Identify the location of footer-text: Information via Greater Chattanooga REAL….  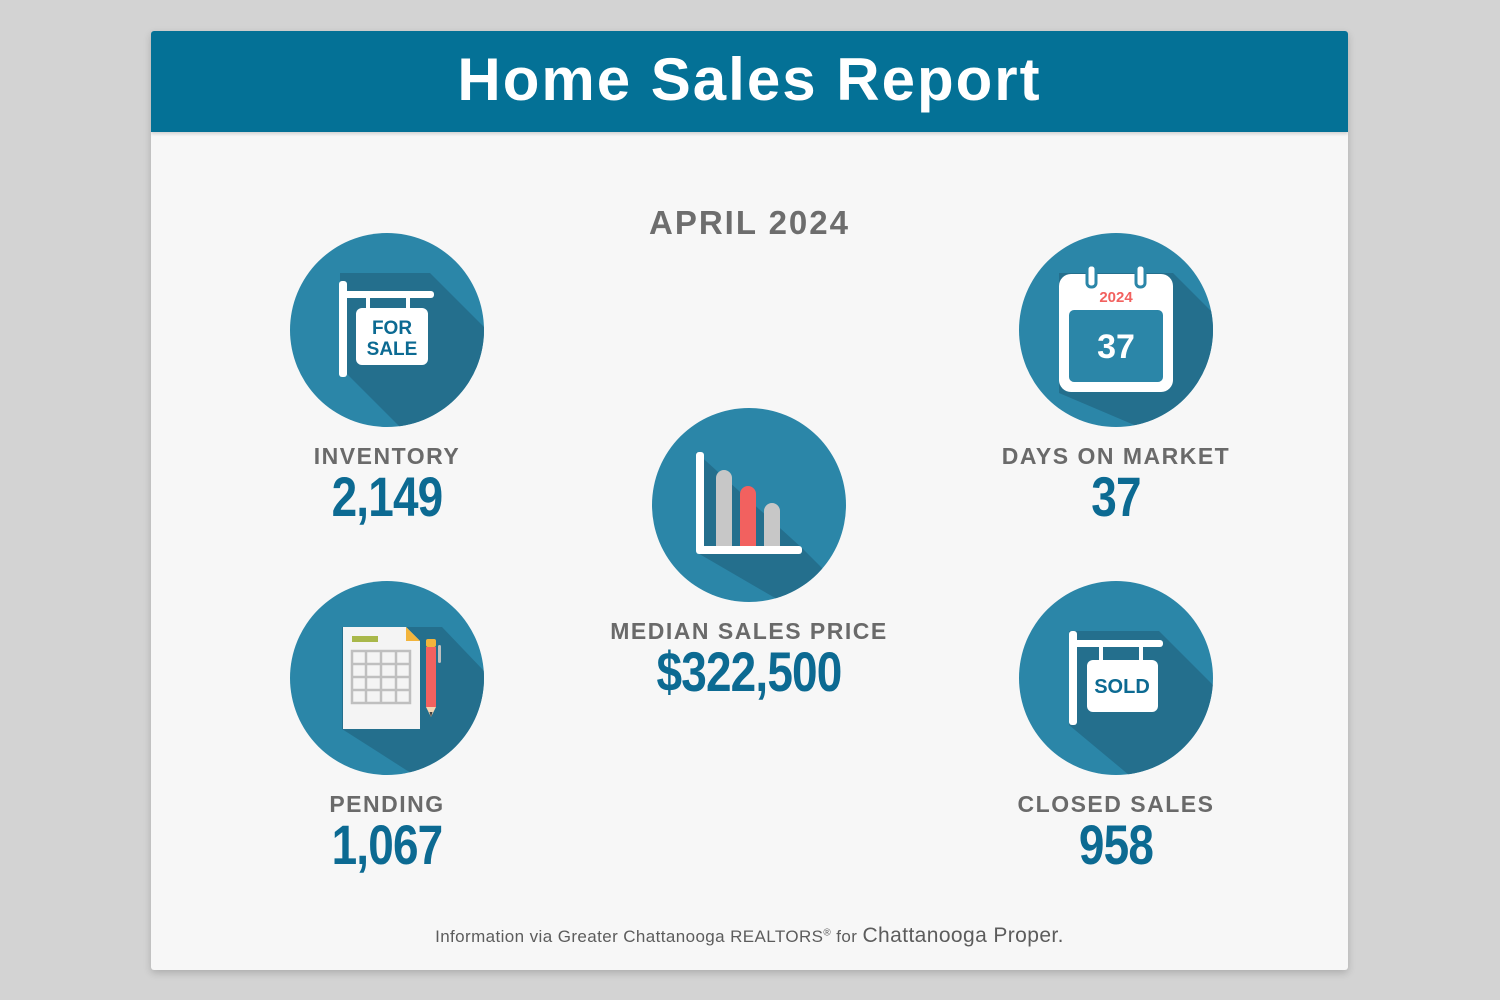
(629, 936).